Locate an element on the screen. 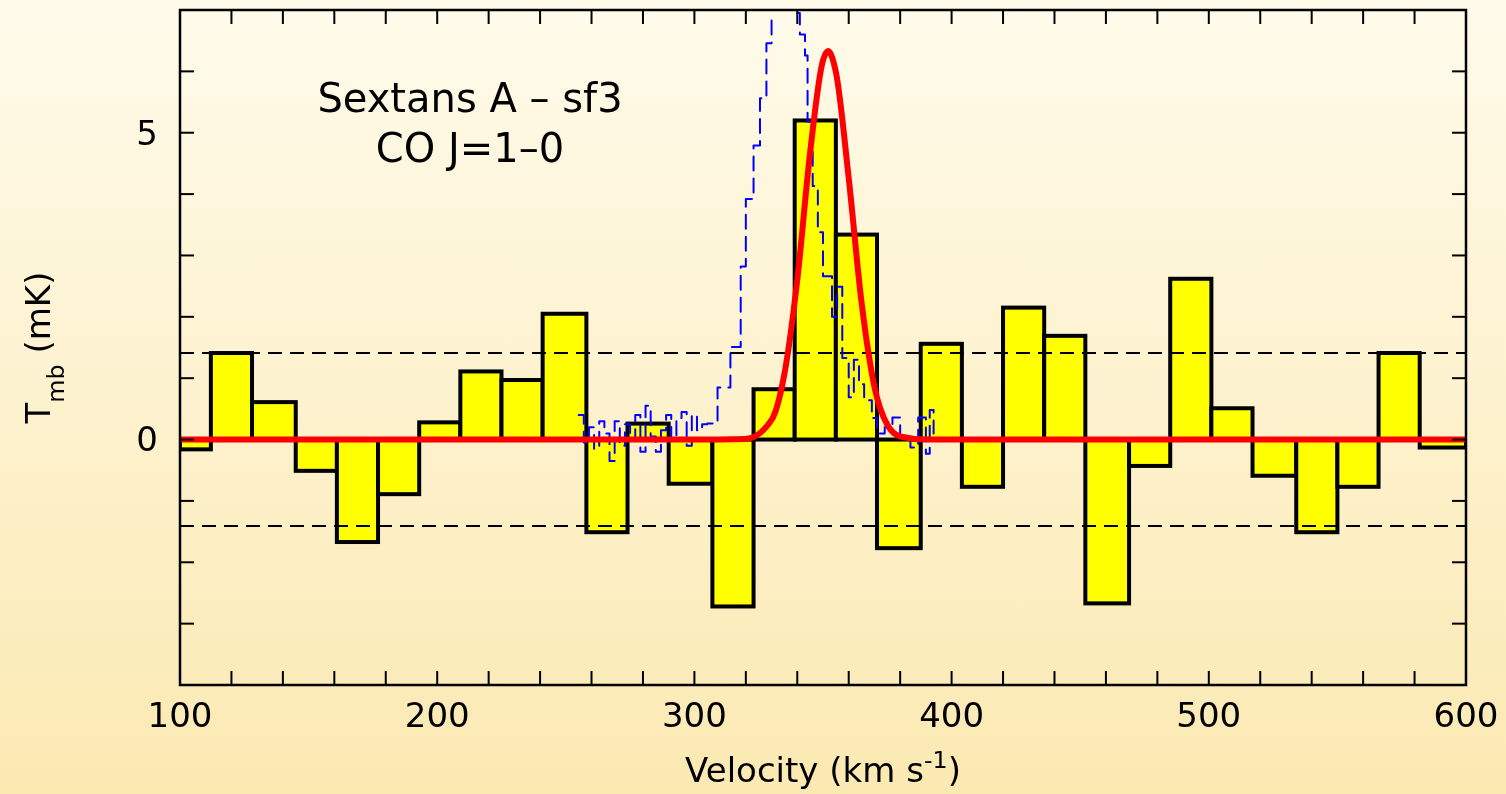 This screenshot has width=1506, height=794. annotation: CO J=1–0 is located at coordinates (470, 148).